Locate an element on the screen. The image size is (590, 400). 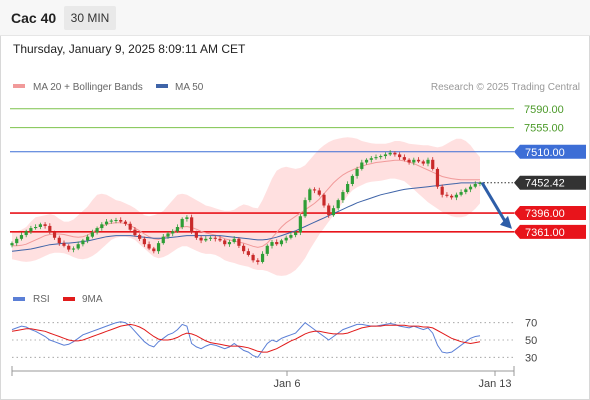
last-price-tag is located at coordinates (550, 182).